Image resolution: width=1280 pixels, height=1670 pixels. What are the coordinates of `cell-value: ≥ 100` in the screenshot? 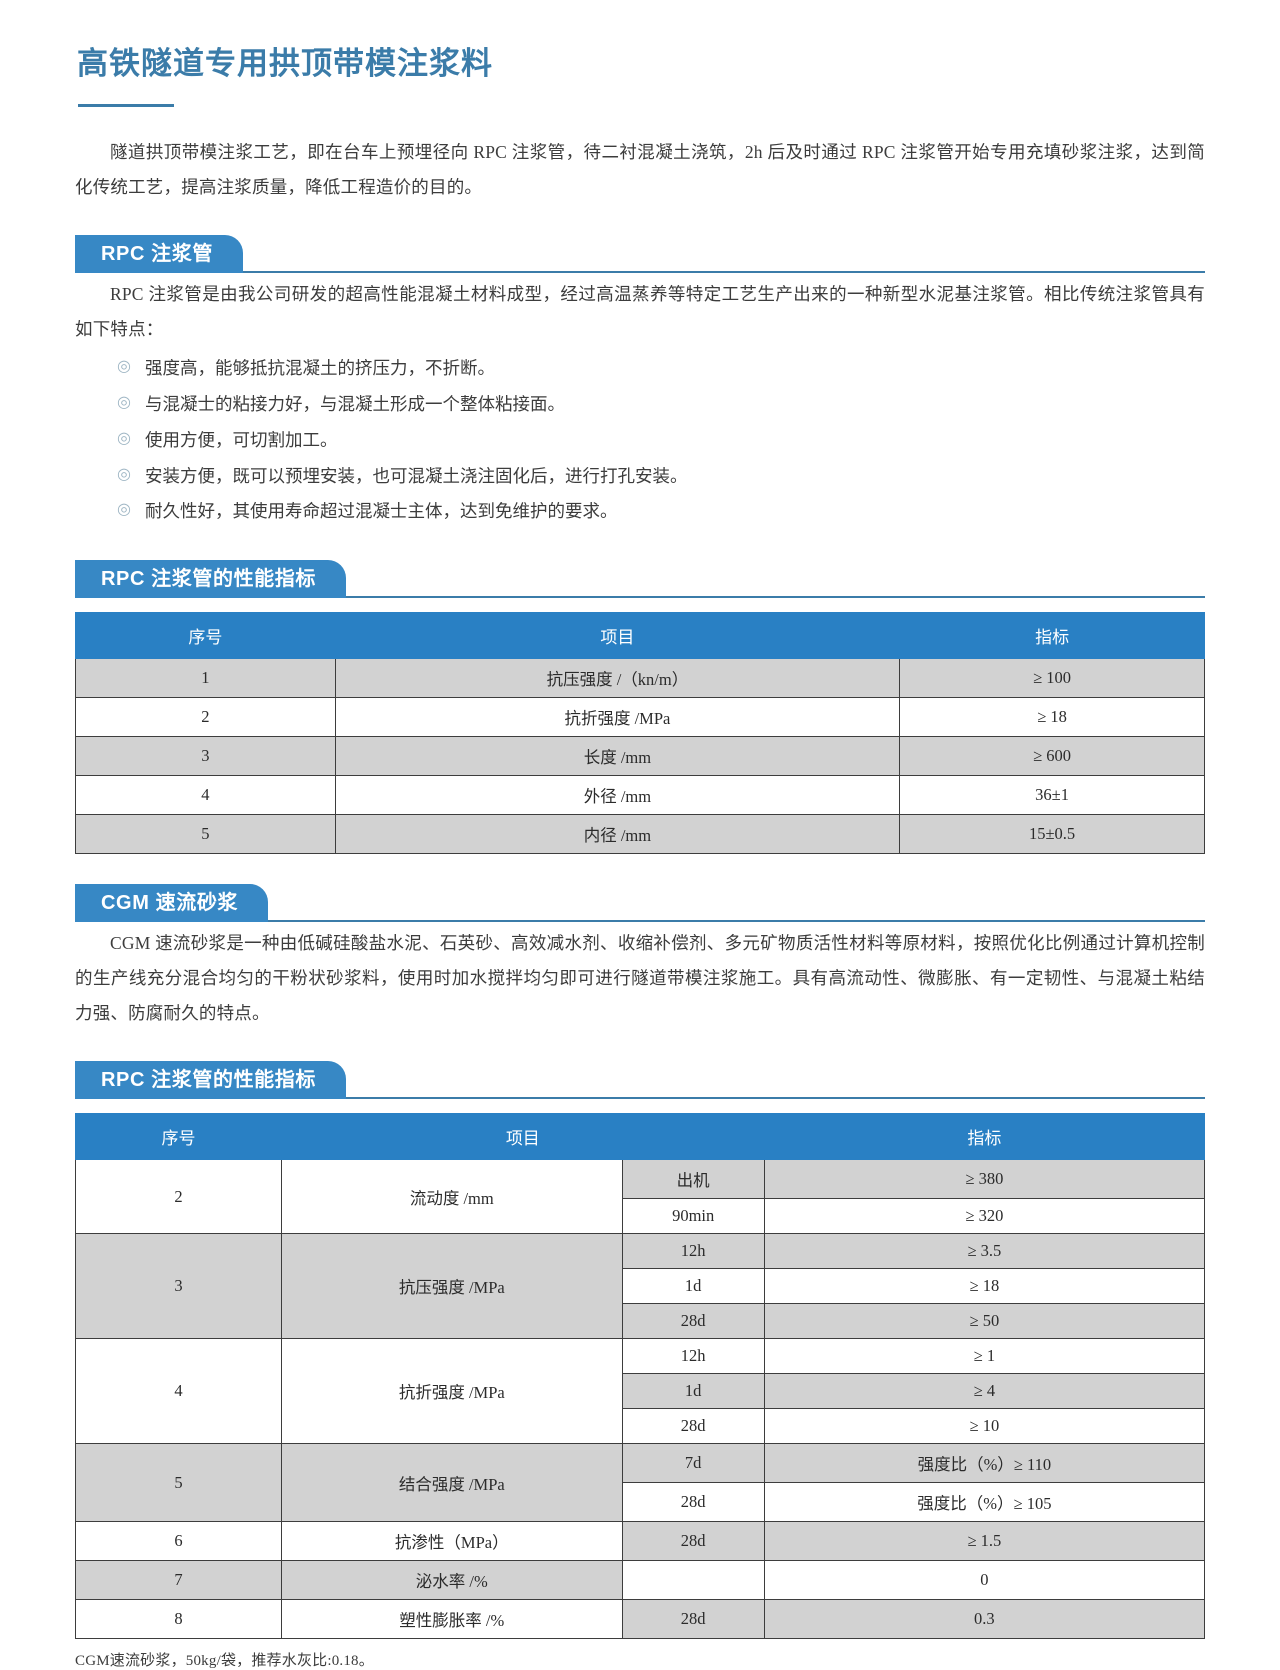 It's located at (1052, 678).